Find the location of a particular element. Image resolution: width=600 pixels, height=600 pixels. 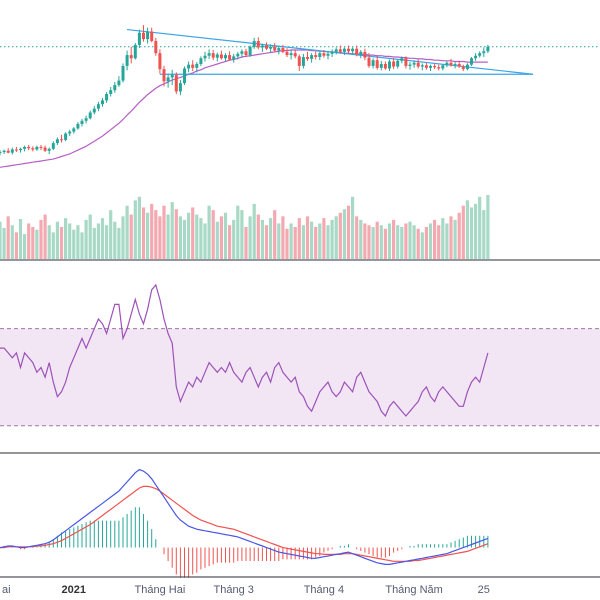

x-axis-tick-label: Tháng Hai is located at coordinates (160, 590).